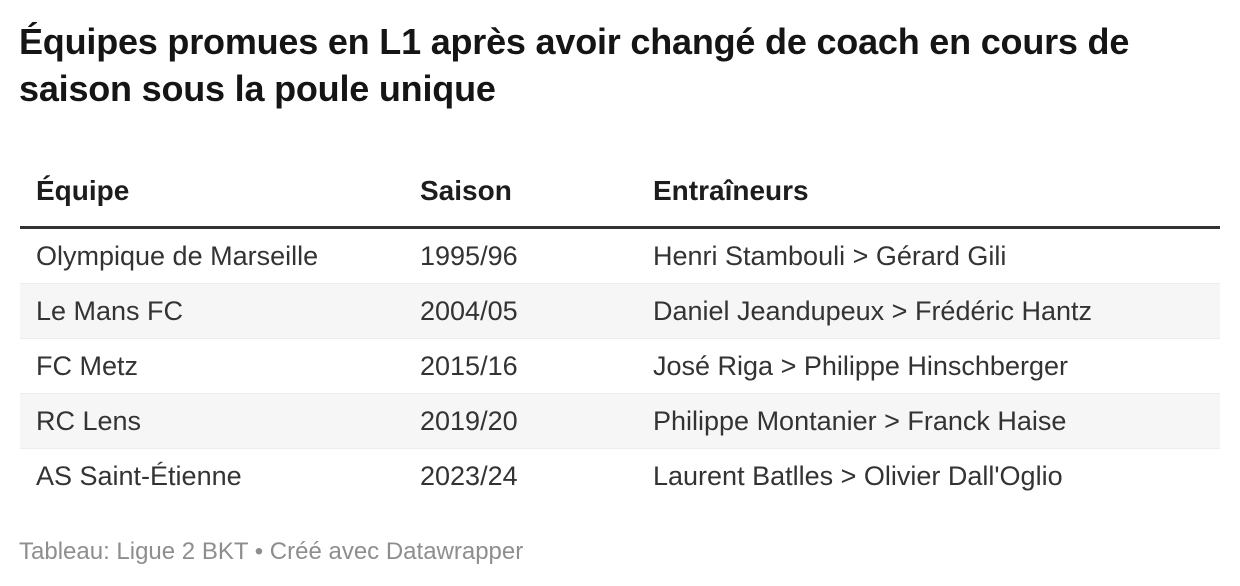  I want to click on cell-saison: 2004/05, so click(520, 311).